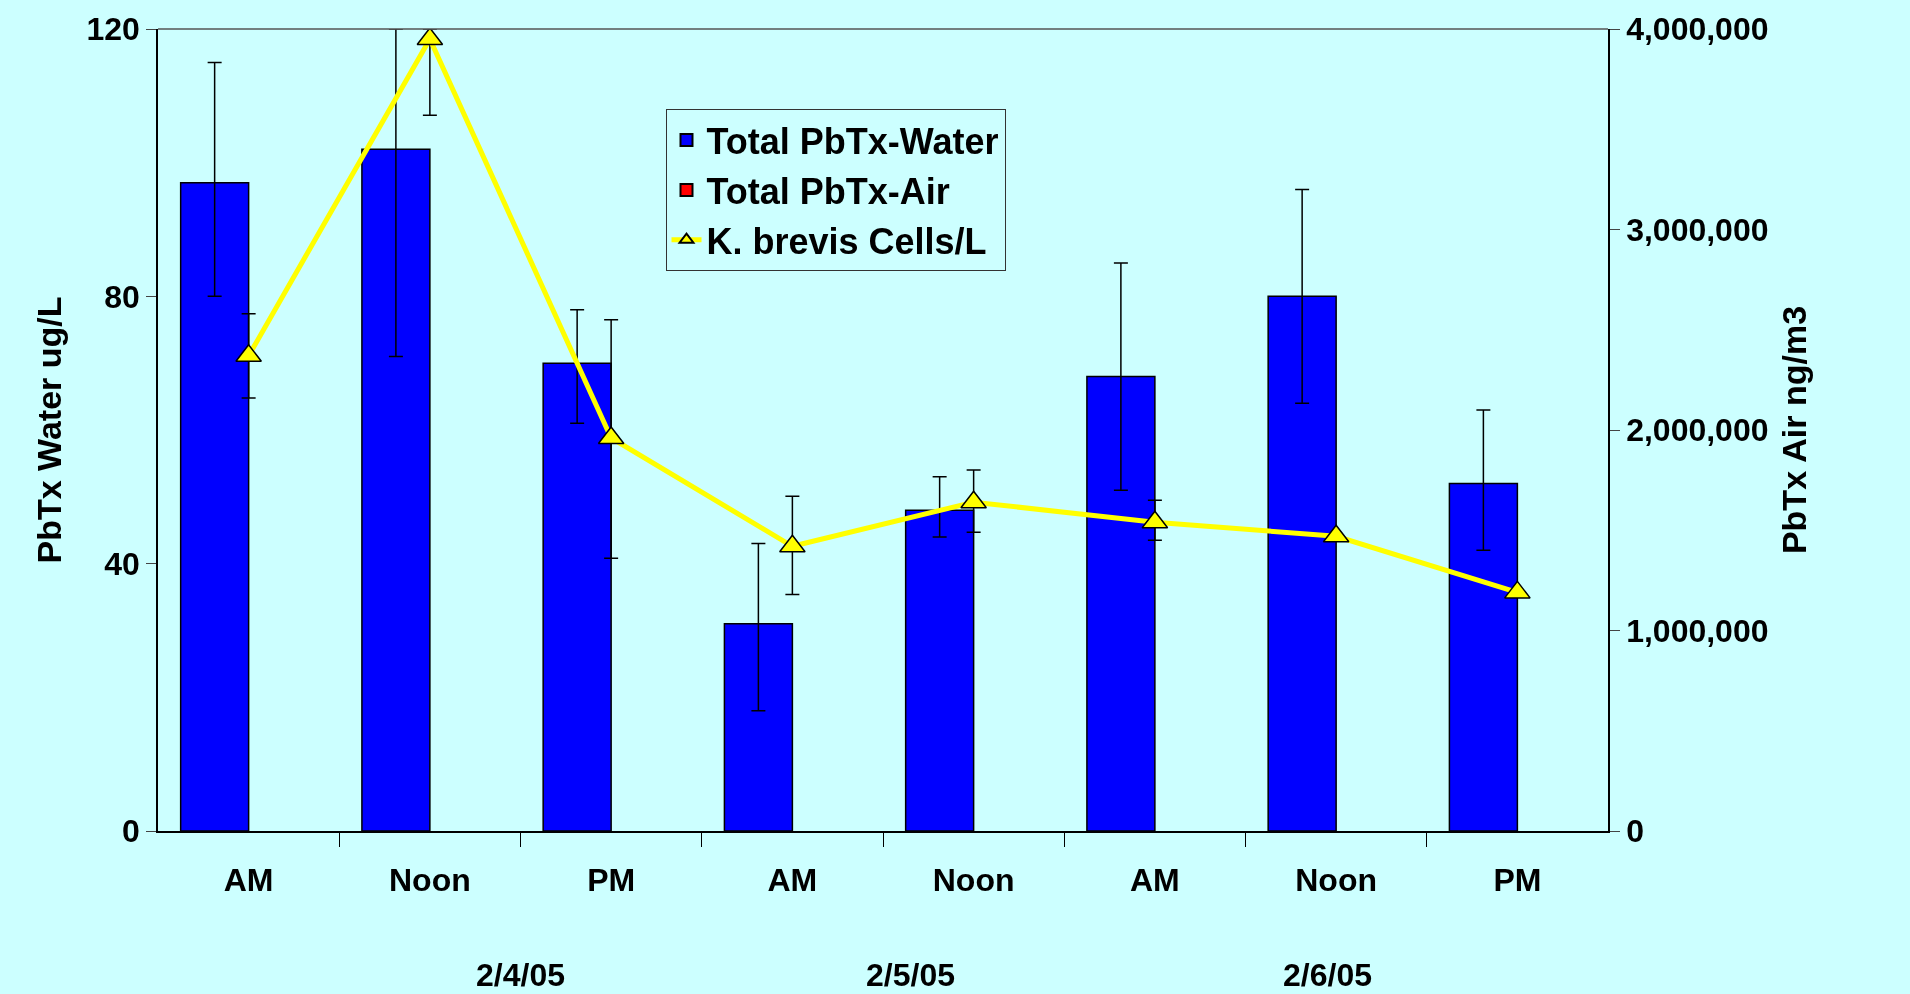 This screenshot has width=1910, height=994. Describe the element at coordinates (828, 191) in the screenshot. I see `legend-label: Total PbTx-Air` at that location.